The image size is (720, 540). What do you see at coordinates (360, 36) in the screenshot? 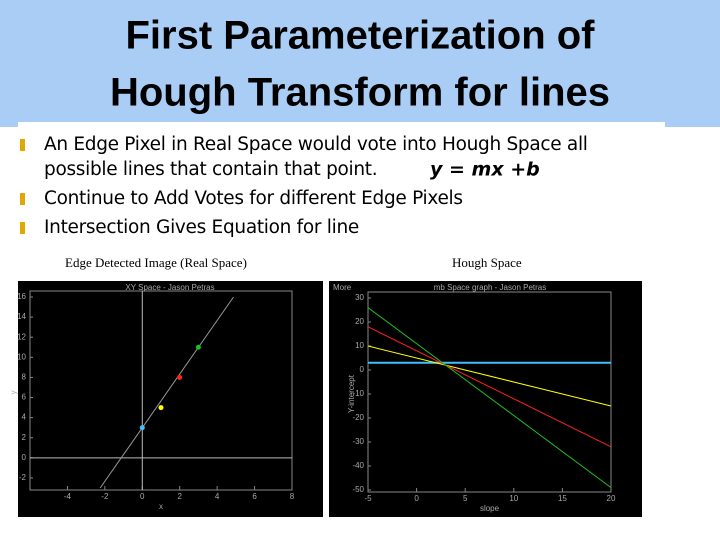
I see `title-line: First Parameterization of` at bounding box center [360, 36].